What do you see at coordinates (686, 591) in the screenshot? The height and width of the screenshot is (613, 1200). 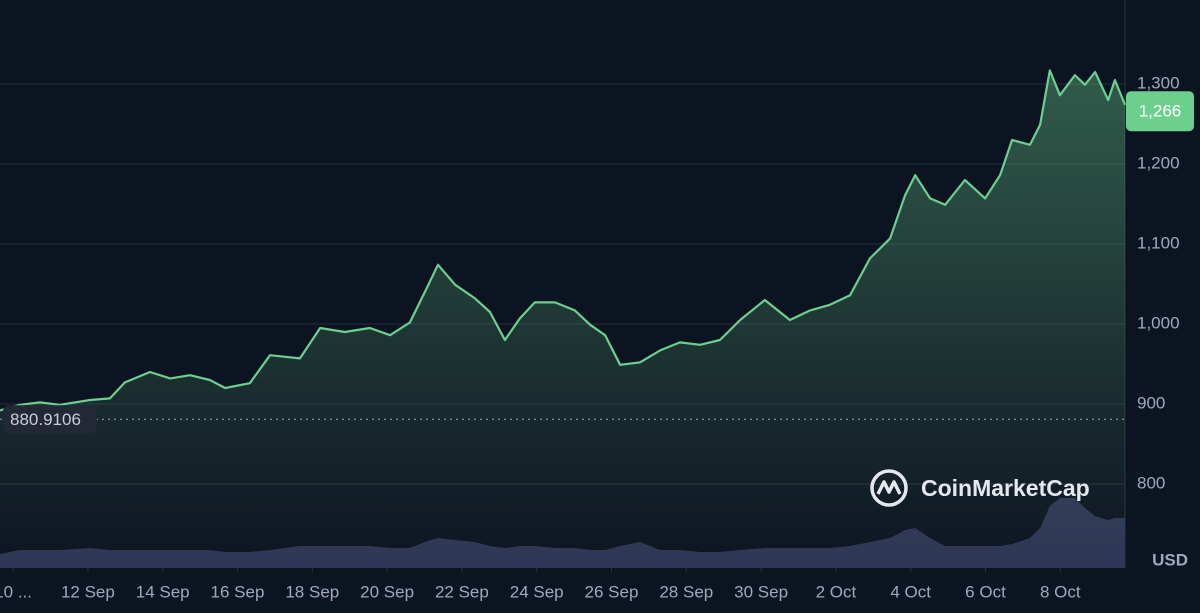 I see `x-tick-label: 28 Sep` at bounding box center [686, 591].